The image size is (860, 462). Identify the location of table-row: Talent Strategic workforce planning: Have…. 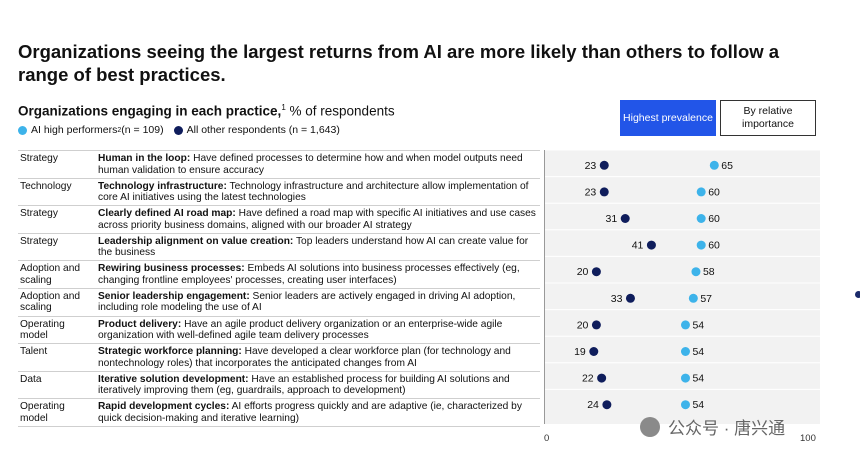
(279, 357).